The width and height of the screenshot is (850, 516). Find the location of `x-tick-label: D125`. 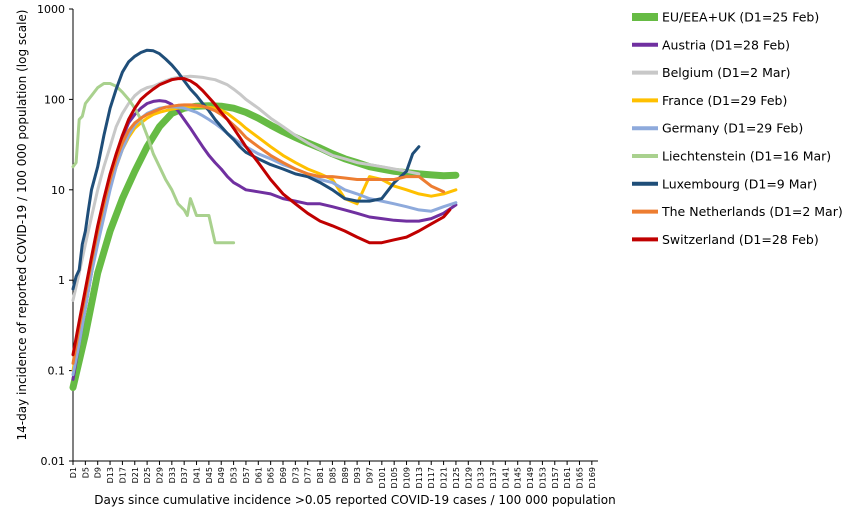

x-tick-label: D125 is located at coordinates (456, 477).